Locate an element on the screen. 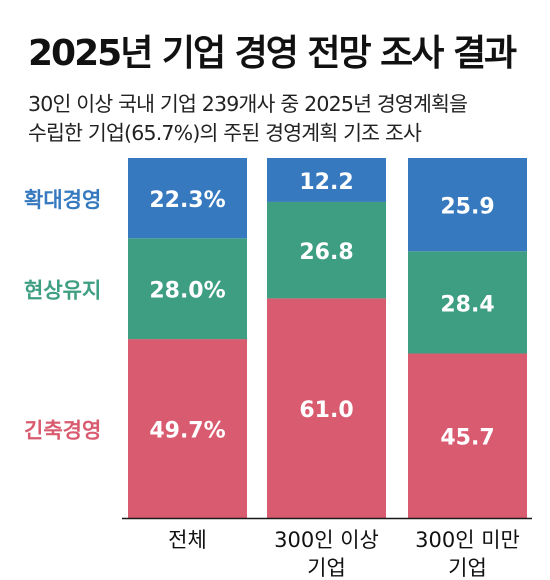 The image size is (550, 580). data-label-2-0: 22.3% is located at coordinates (187, 200).